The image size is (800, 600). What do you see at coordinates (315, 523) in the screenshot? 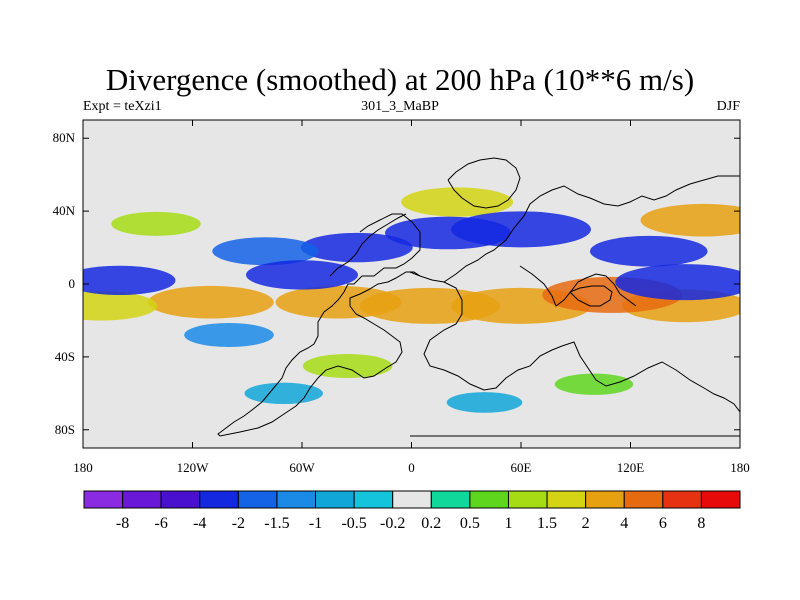
I see `colorbar-label: -1` at bounding box center [315, 523].